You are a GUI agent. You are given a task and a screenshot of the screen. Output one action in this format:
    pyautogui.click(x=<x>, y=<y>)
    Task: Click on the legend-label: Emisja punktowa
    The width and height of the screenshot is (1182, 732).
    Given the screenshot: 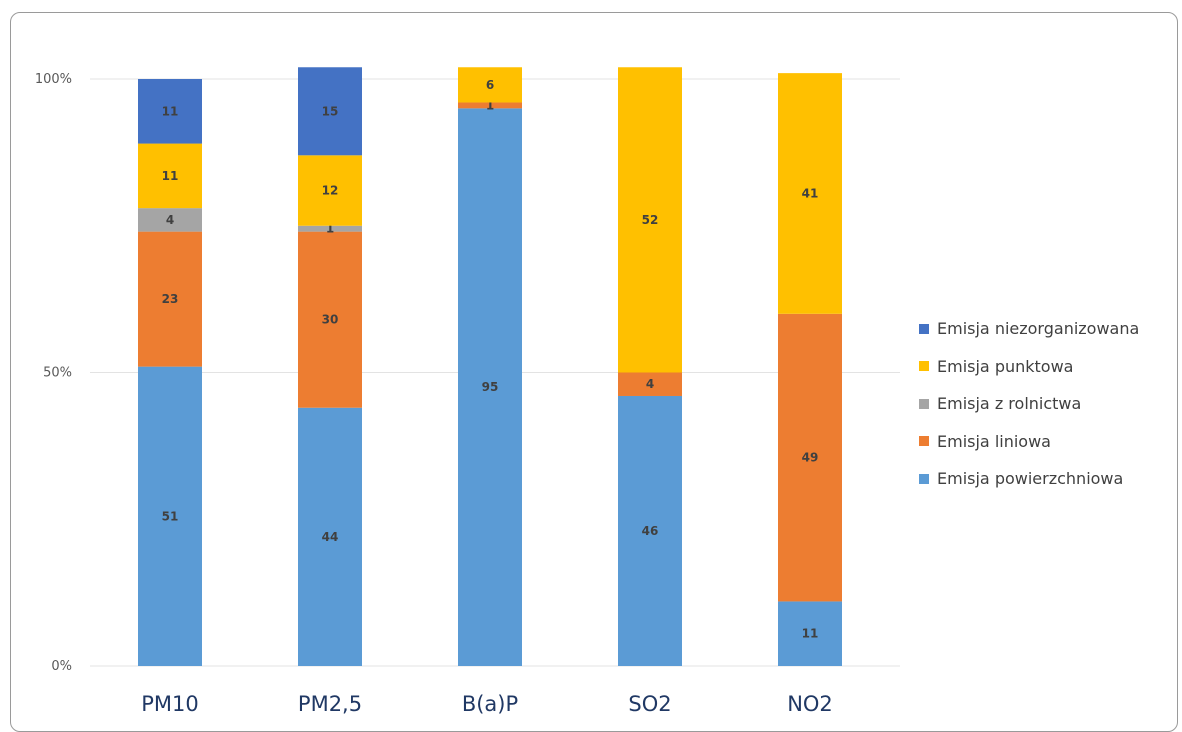 What is the action you would take?
    pyautogui.click(x=1005, y=366)
    